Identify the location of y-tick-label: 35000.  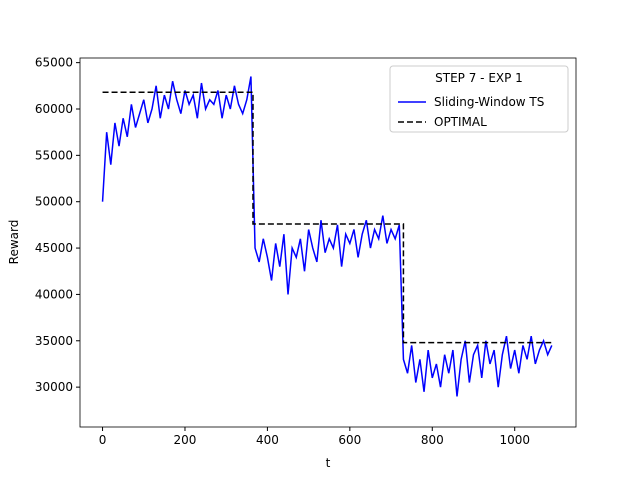
(54, 341).